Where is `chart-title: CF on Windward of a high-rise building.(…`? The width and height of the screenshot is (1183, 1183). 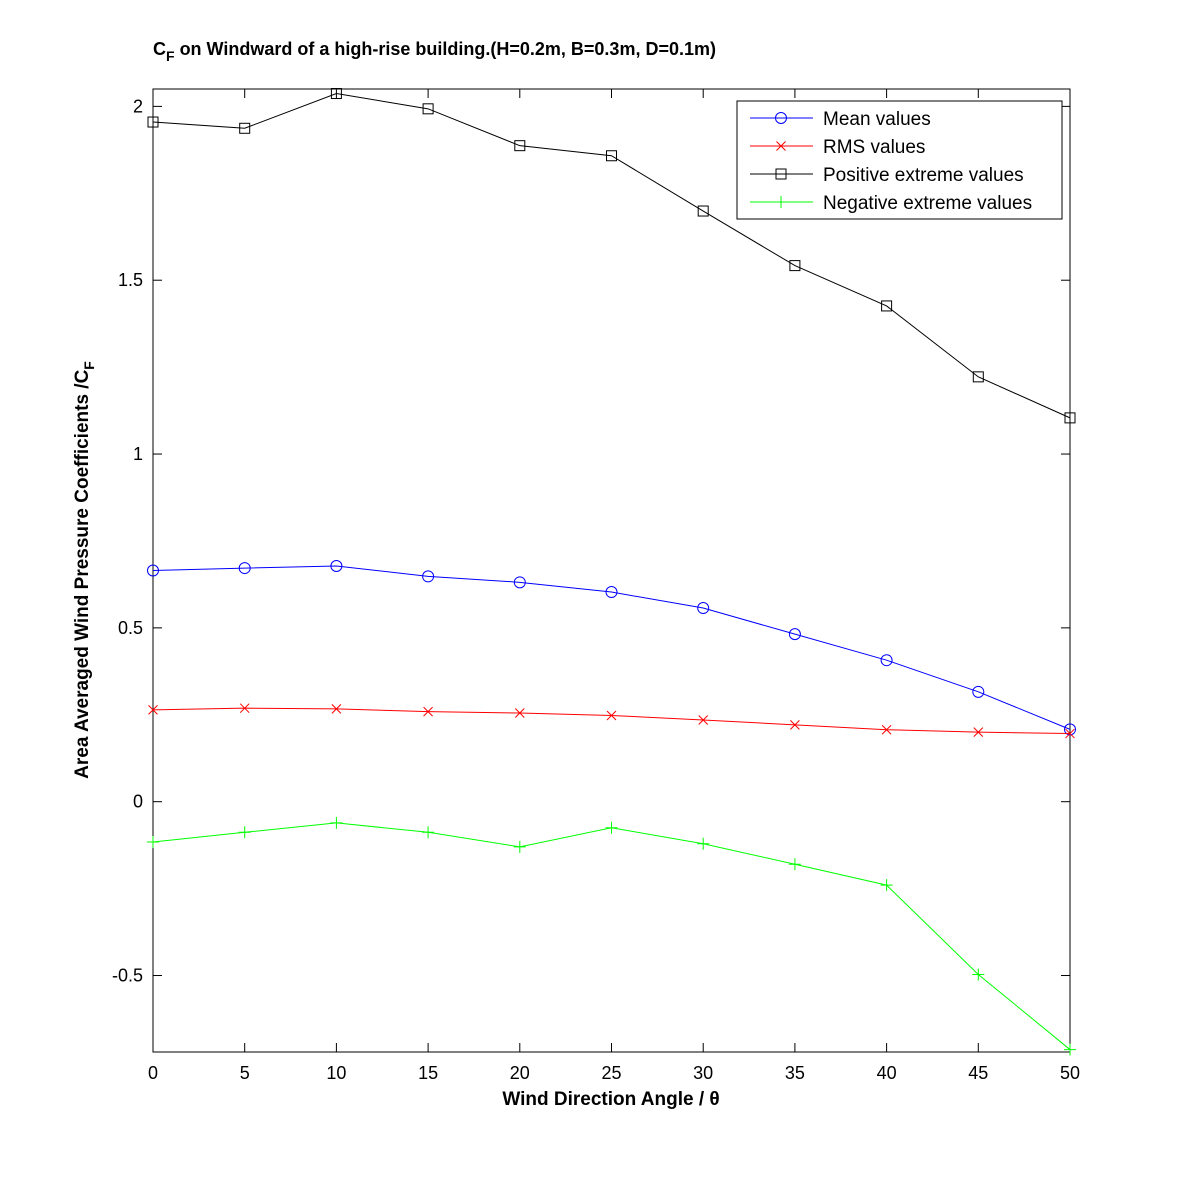
chart-title: CF on Windward of a high-rise building.(… is located at coordinates (434, 51).